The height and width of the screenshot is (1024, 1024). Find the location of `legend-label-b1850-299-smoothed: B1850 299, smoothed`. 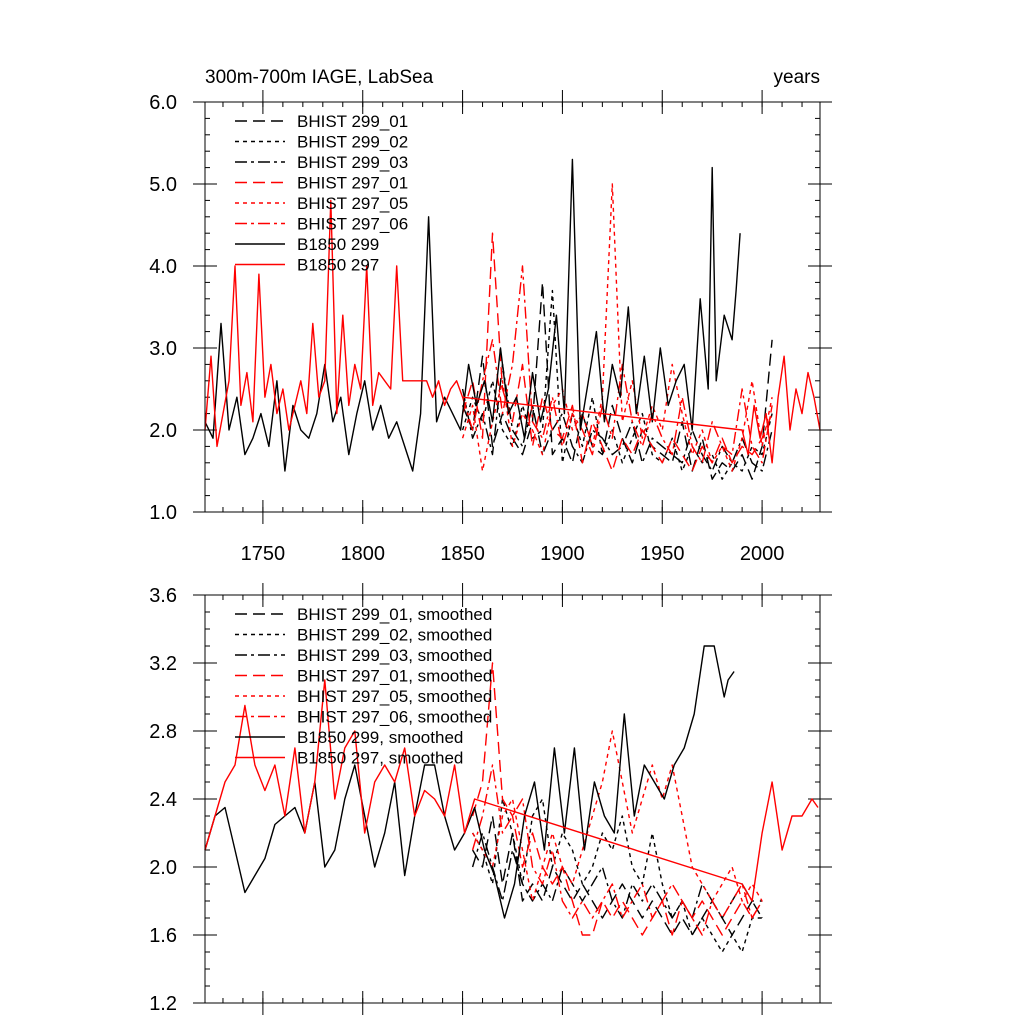

legend-label-b1850-299-smoothed: B1850 299, smoothed is located at coordinates (380, 737).